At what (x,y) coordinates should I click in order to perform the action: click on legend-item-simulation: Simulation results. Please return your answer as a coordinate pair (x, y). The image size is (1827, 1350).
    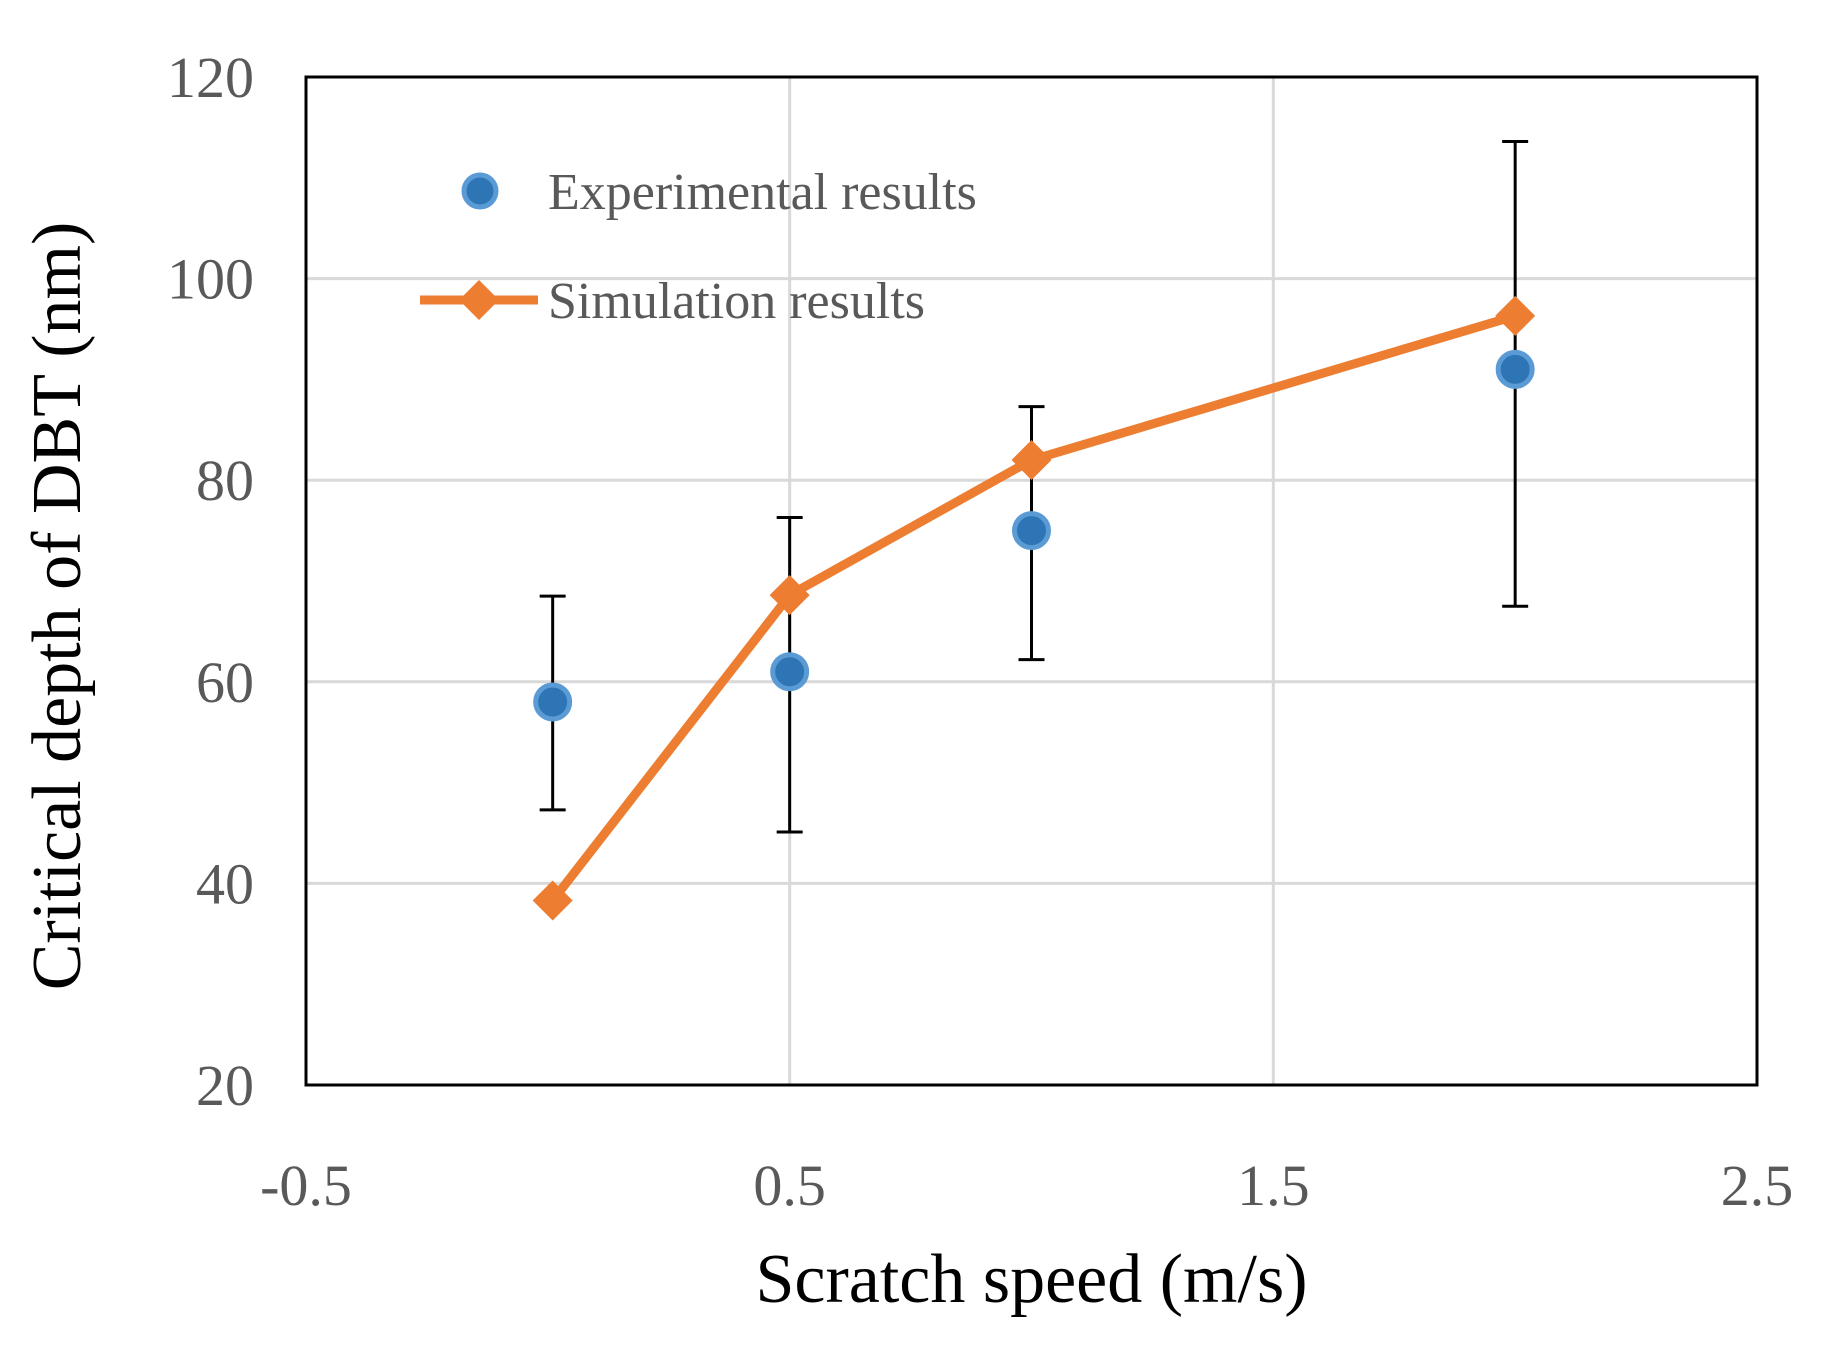
    Looking at the image, I should click on (672, 301).